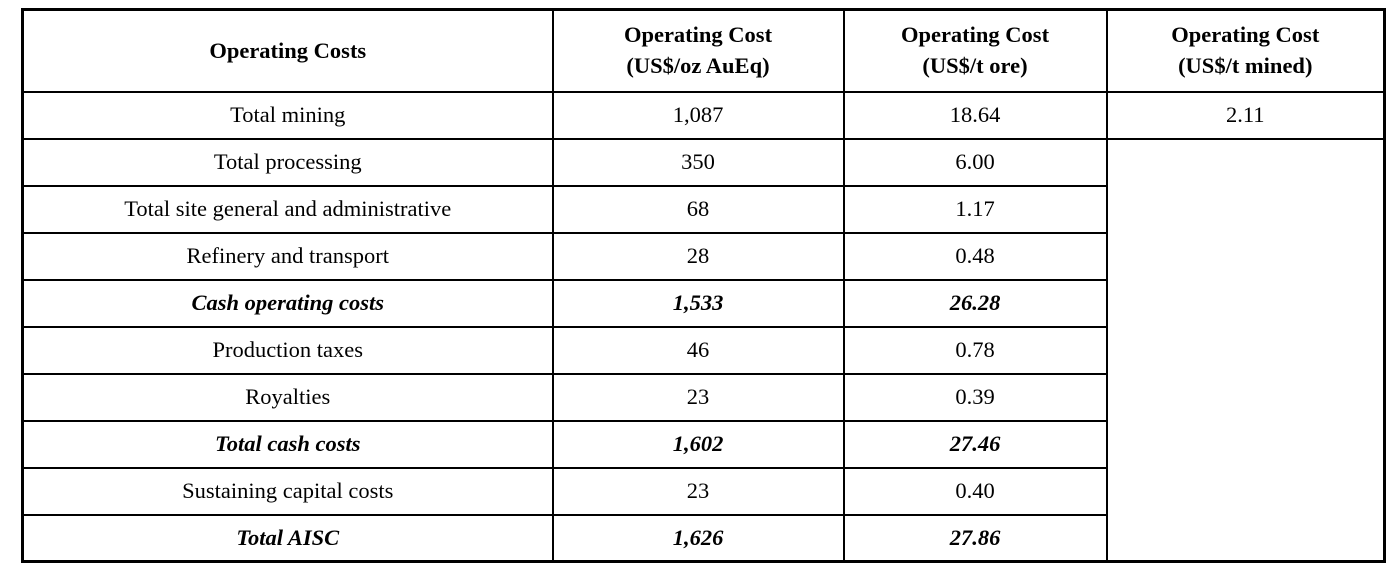  I want to click on value-cost-per-t-ore: 0.48, so click(975, 256).